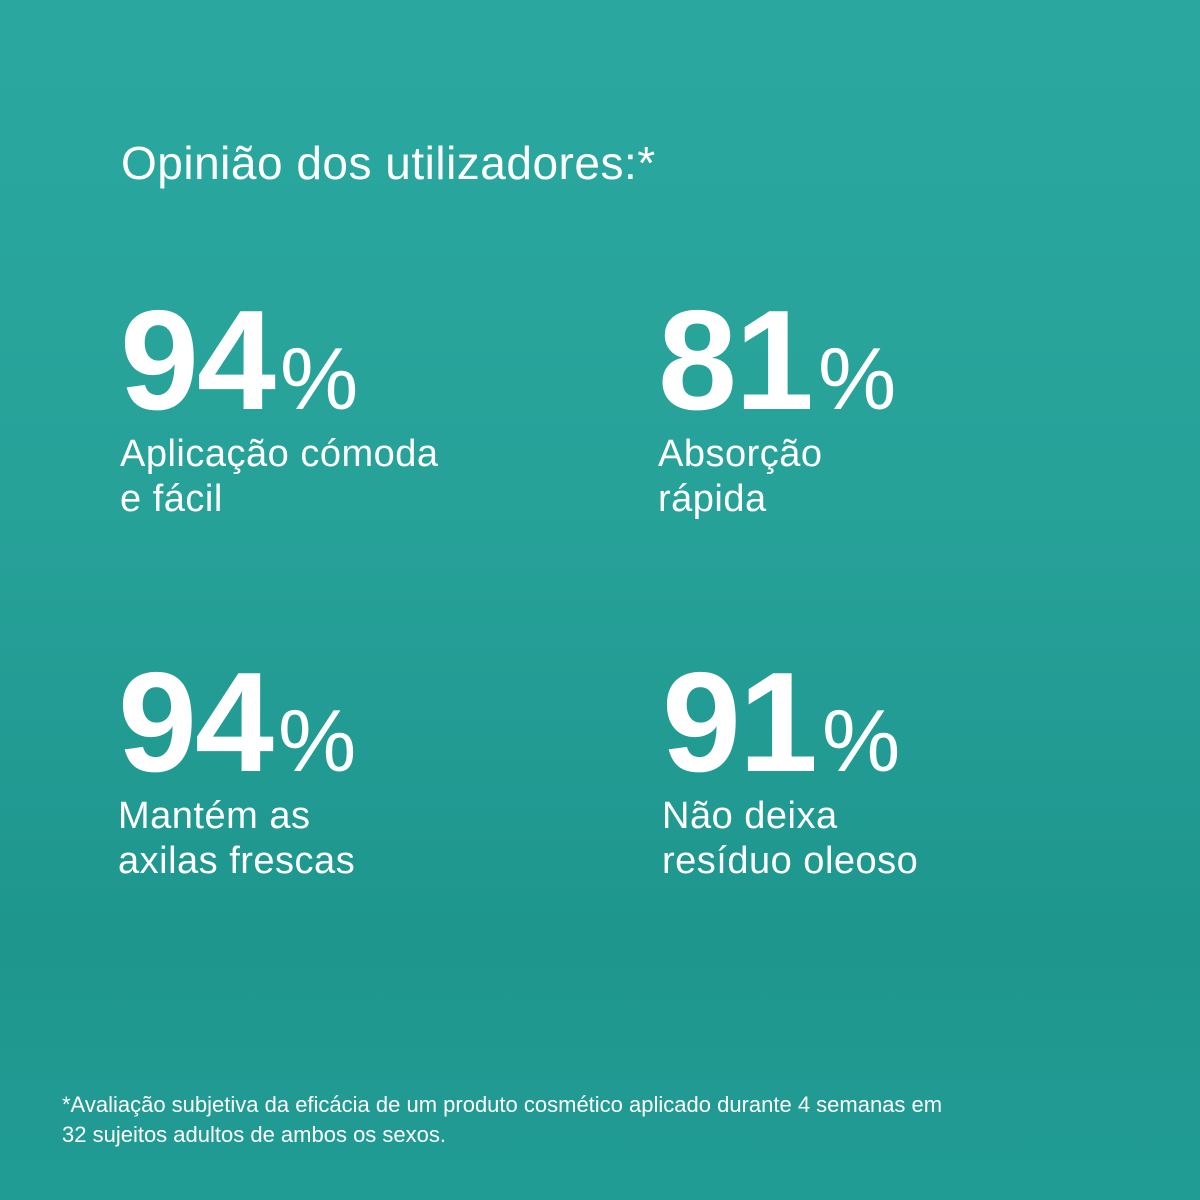  Describe the element at coordinates (736, 360) in the screenshot. I see `stat-value: 81` at that location.